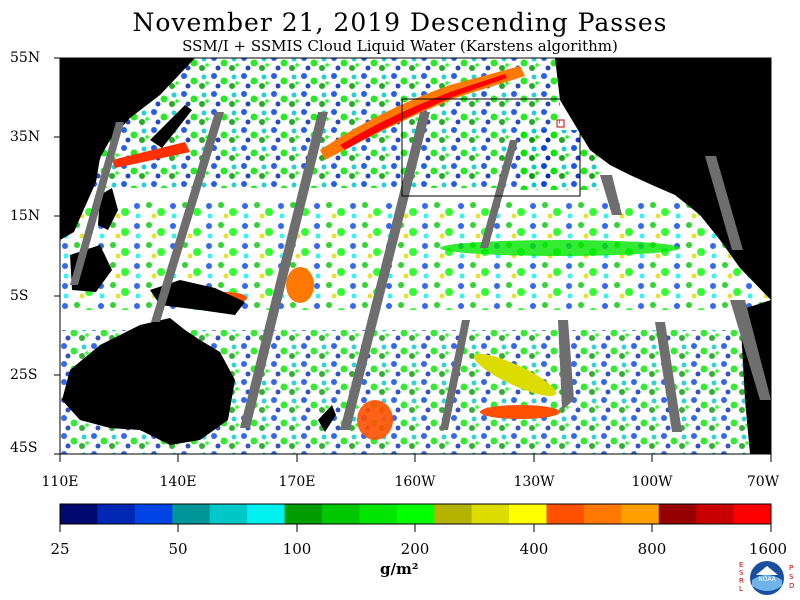 The width and height of the screenshot is (800, 600). Describe the element at coordinates (560, 248) in the screenshot. I see `itcz-band` at that location.